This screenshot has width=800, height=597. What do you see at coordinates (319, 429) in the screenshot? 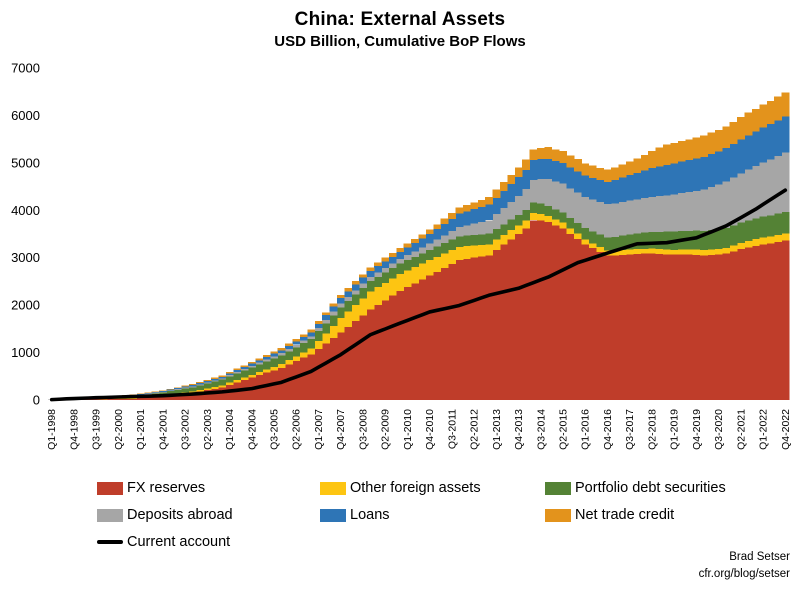
I see `x-tick-label: Q1-2007` at bounding box center [319, 429].